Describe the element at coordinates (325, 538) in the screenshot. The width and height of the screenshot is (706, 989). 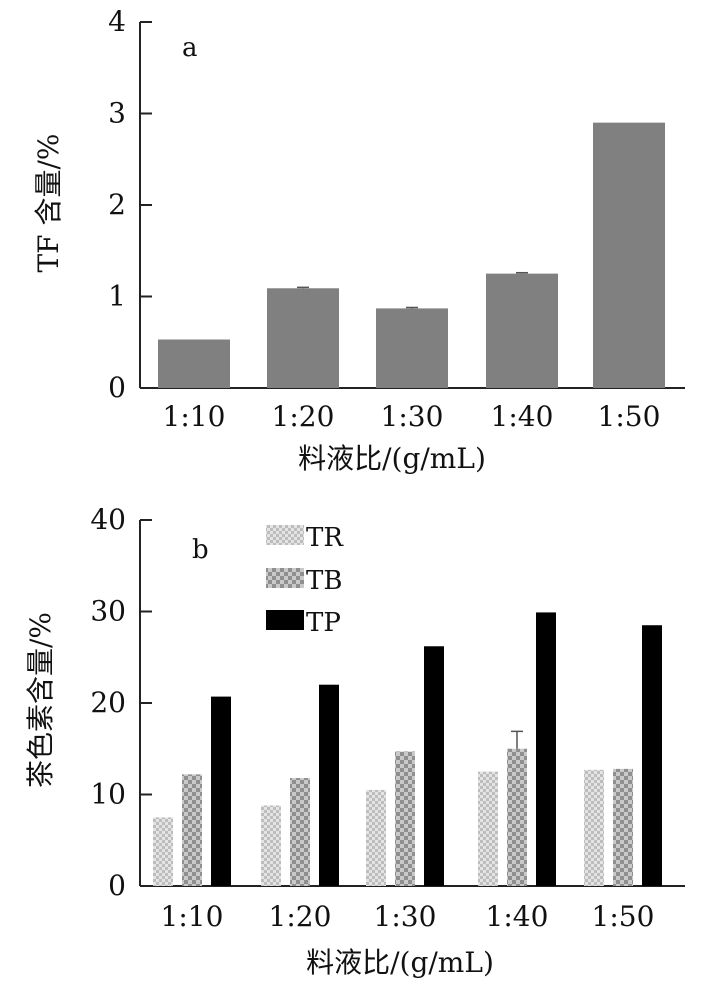
I see `legend-label-tr: TR` at that location.